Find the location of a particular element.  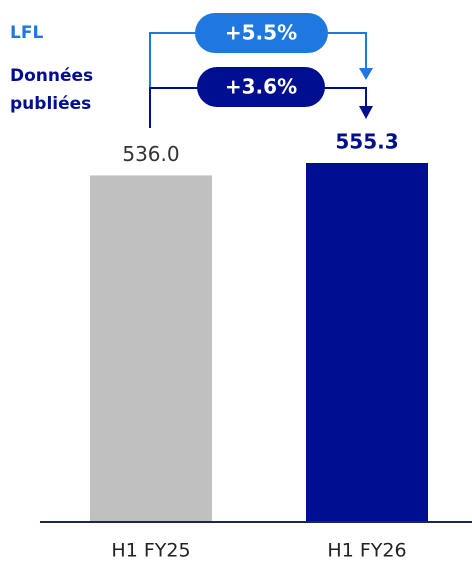

x-tick-label: H1 FY25 is located at coordinates (150, 551).